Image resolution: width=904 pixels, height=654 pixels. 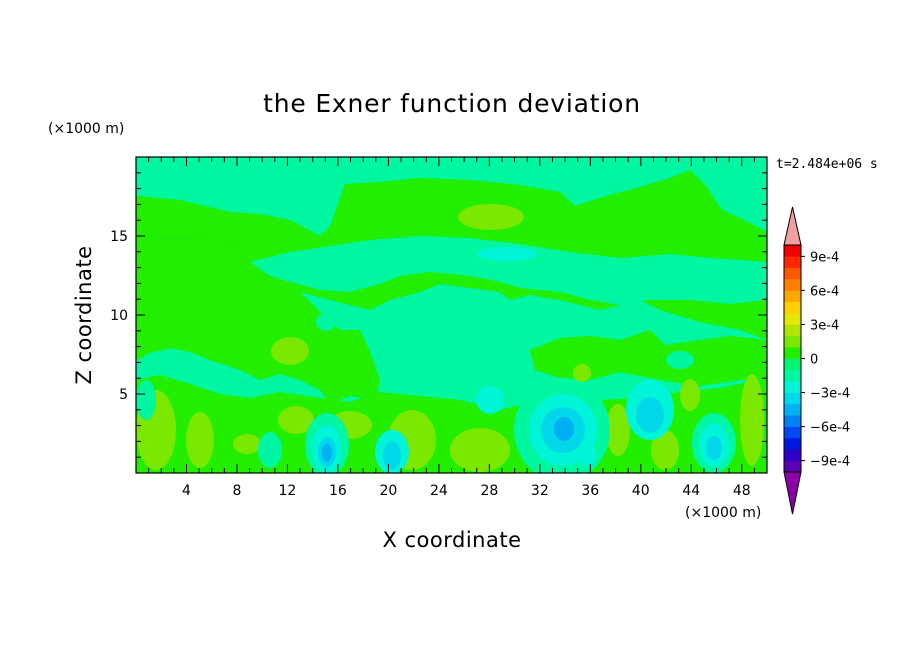 I want to click on colorbar-label: −9e-4, so click(x=830, y=462).